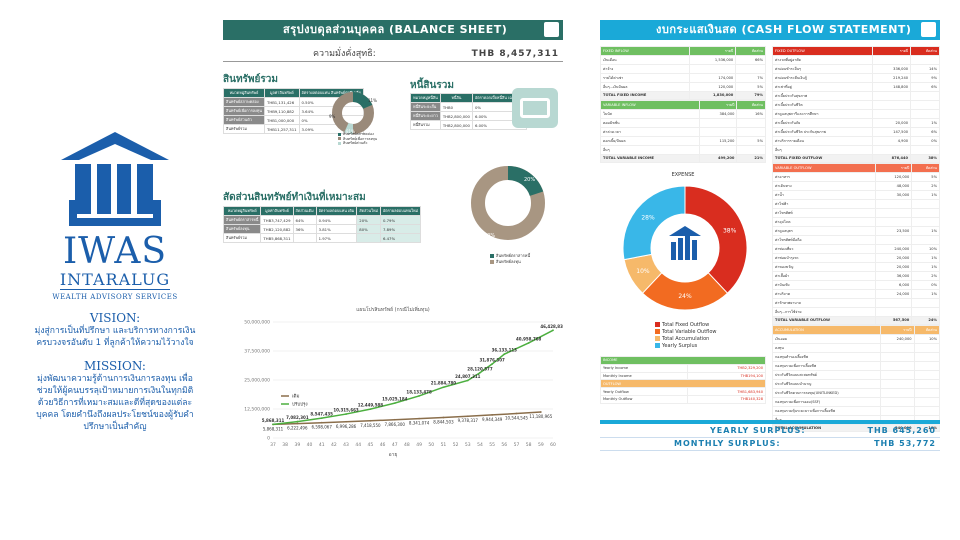 This screenshot has height=540, width=960. I want to click on data-label: 6,222,496, so click(297, 428).